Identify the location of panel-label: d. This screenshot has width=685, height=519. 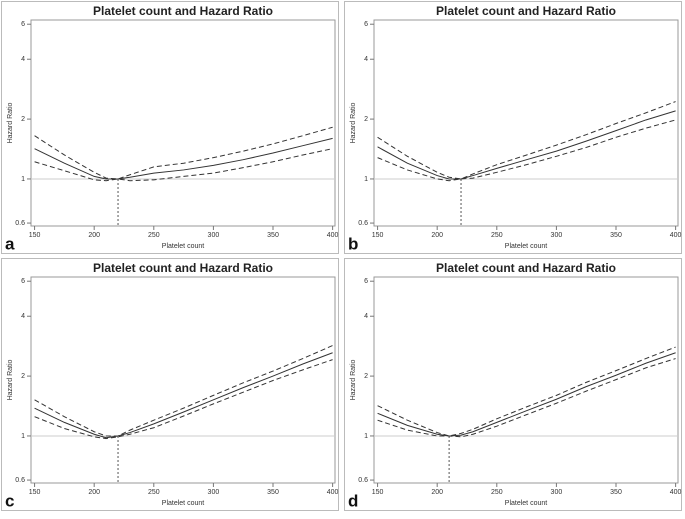
(353, 500).